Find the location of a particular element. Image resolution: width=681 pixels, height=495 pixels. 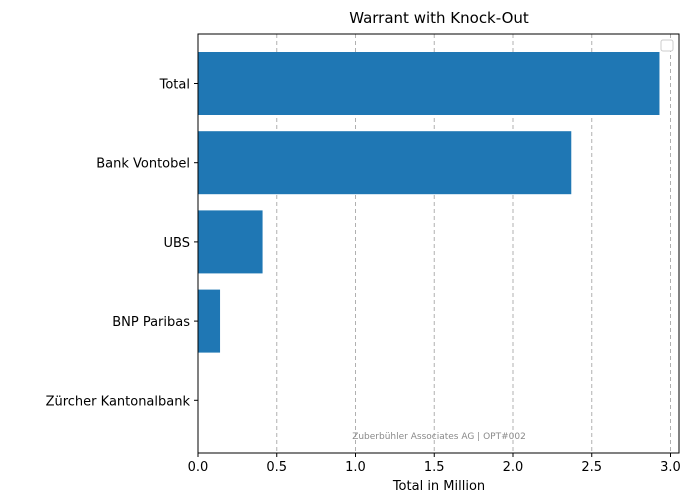

y-tick-label: UBS is located at coordinates (177, 243).